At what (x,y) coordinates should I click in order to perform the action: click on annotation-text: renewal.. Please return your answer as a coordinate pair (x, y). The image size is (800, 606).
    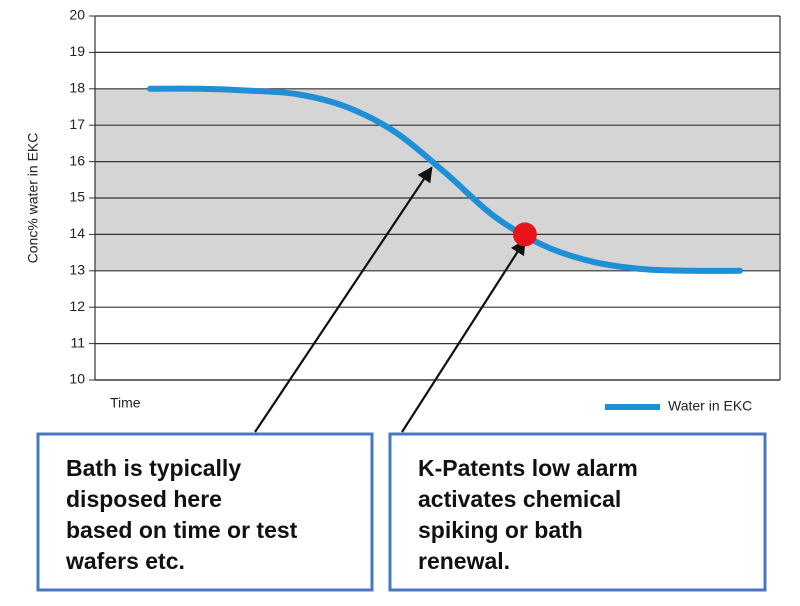
    Looking at the image, I should click on (464, 561).